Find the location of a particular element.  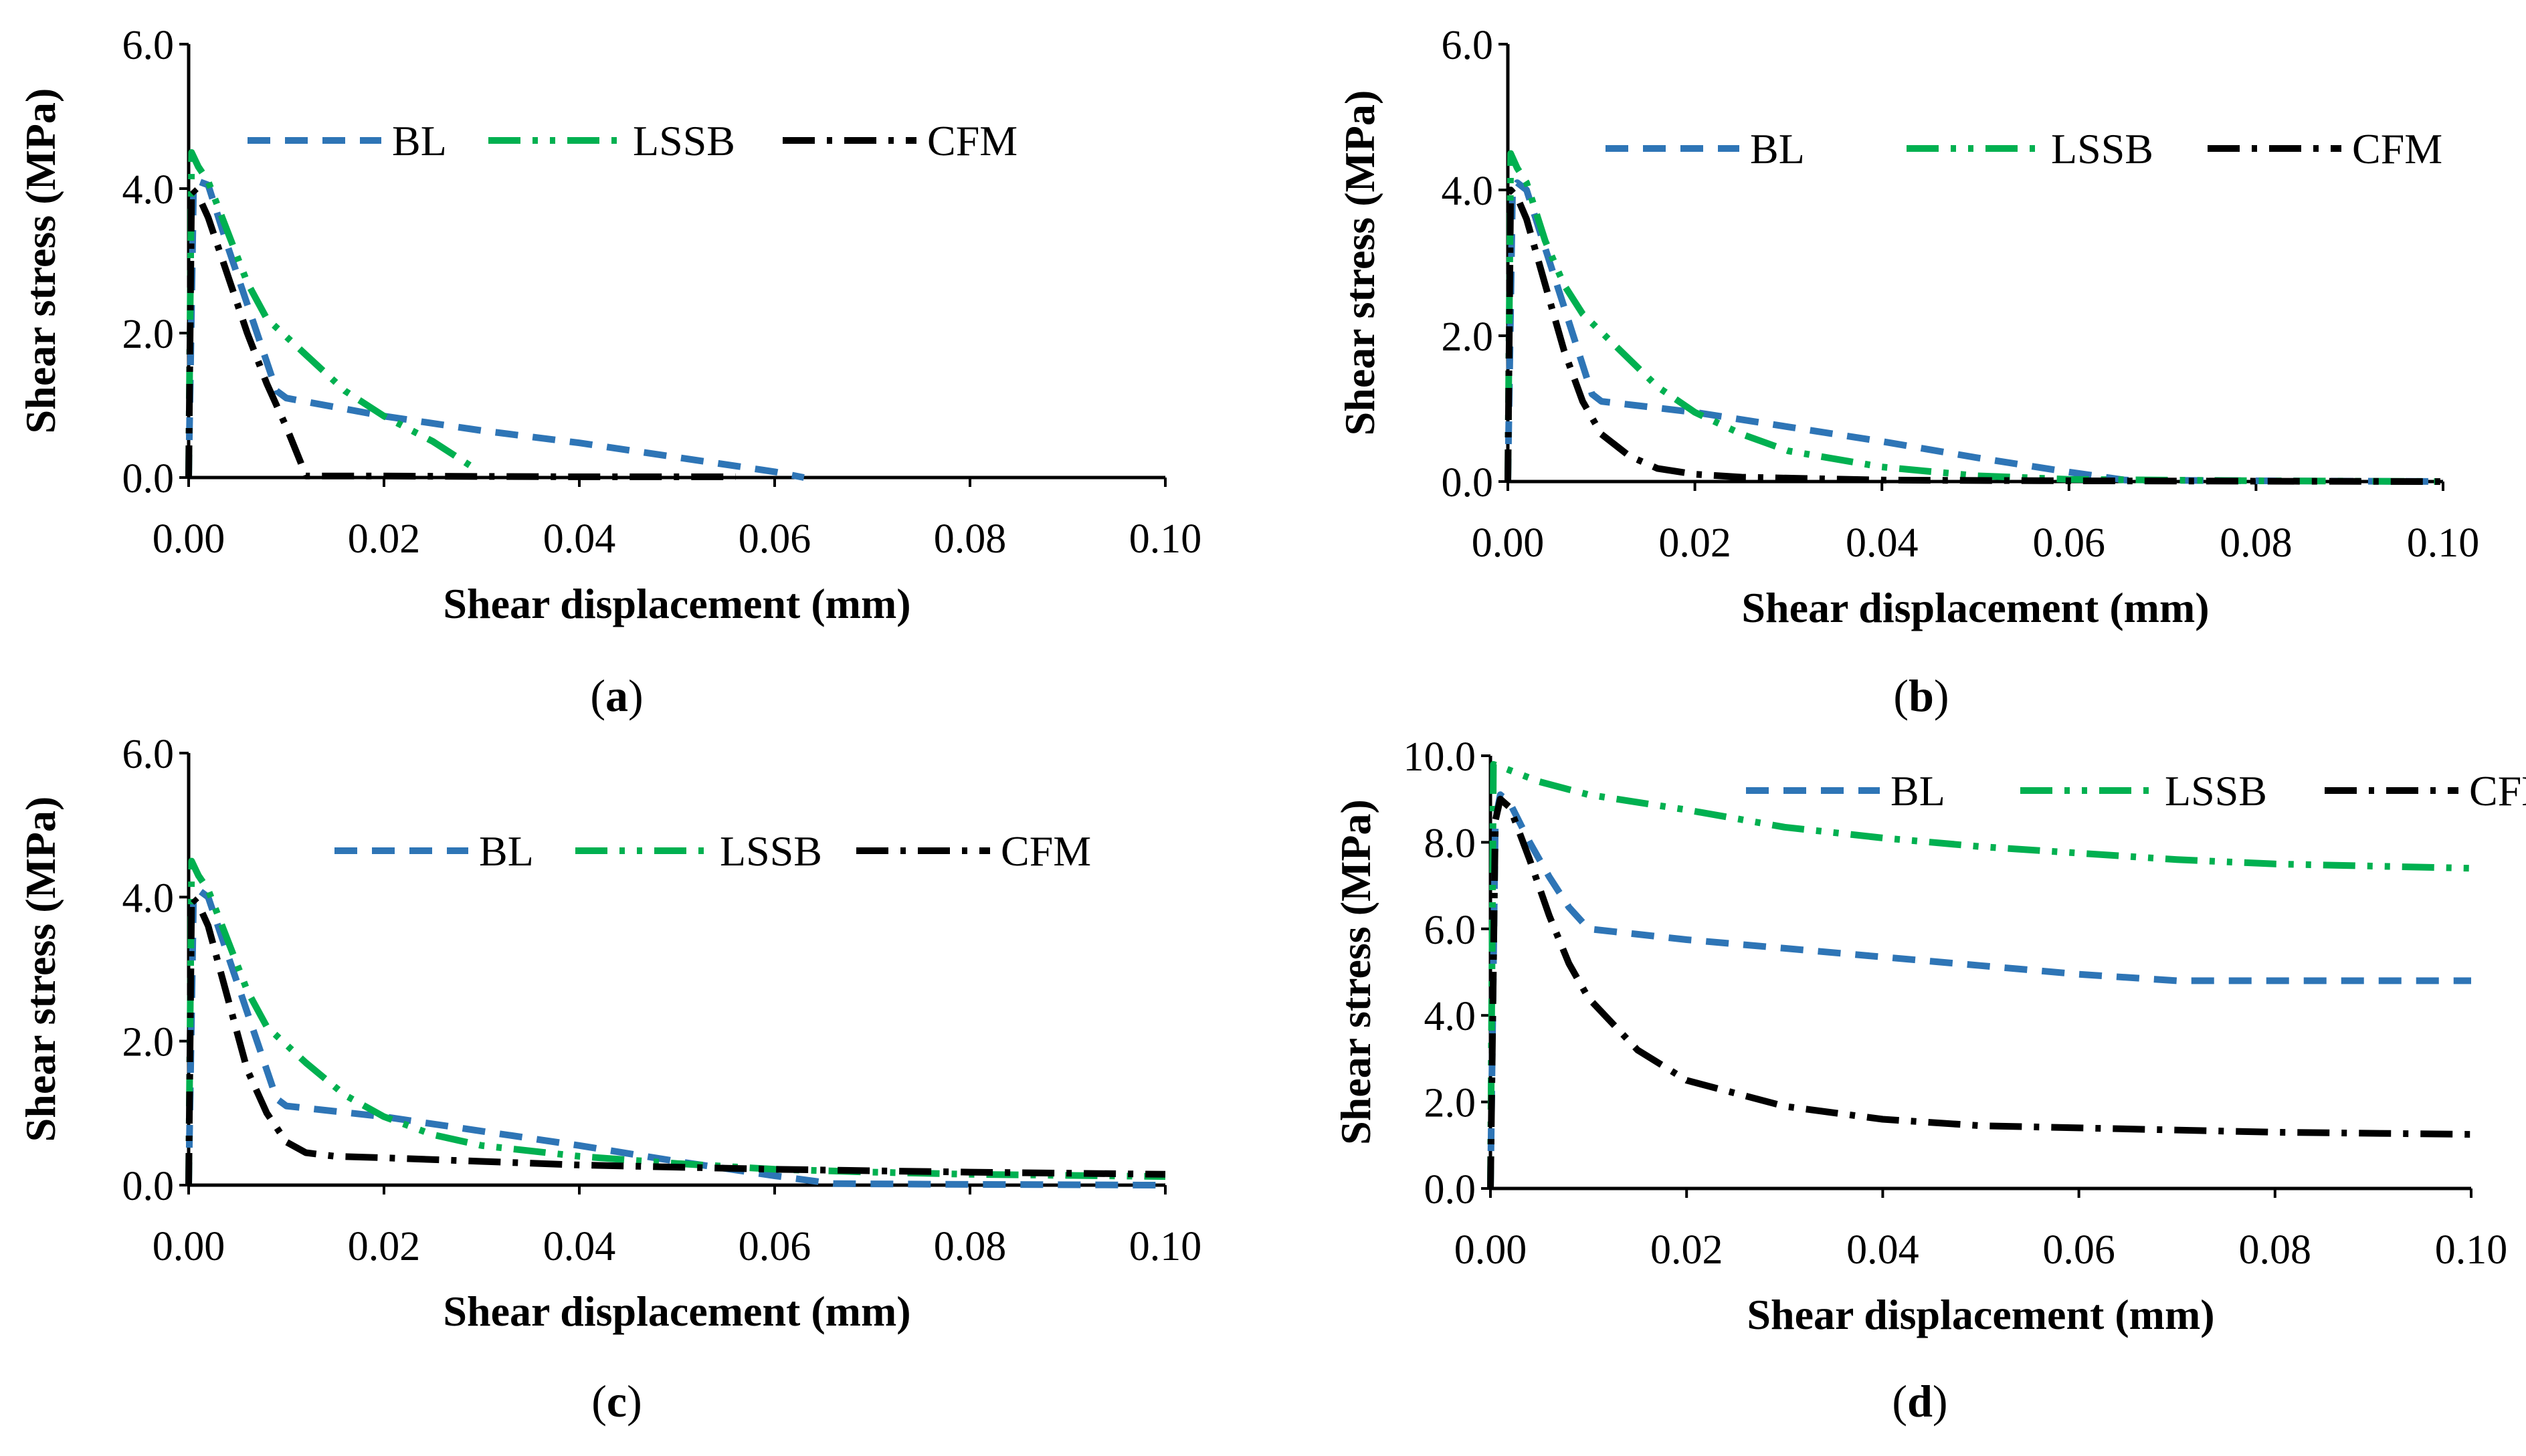

panel-caption: (c) is located at coordinates (616, 1401).